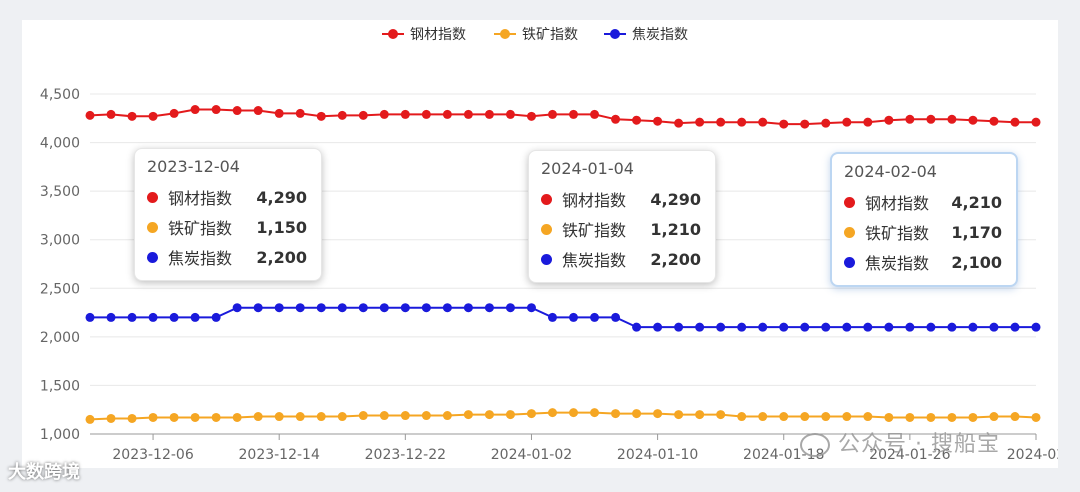 Image resolution: width=1080 pixels, height=492 pixels. I want to click on tooltip-date: 2023-12-04, so click(193, 166).